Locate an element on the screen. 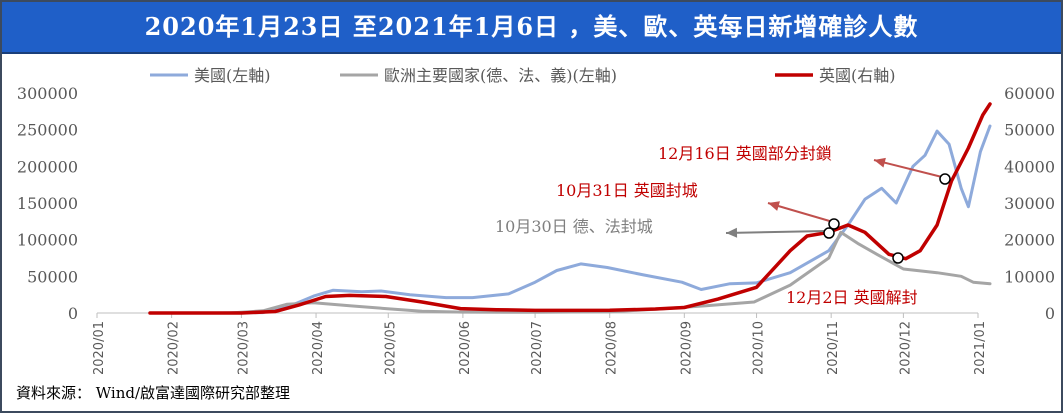 The width and height of the screenshot is (1063, 413). annotation-arrow-partial-lockdown-head is located at coordinates (880, 162).